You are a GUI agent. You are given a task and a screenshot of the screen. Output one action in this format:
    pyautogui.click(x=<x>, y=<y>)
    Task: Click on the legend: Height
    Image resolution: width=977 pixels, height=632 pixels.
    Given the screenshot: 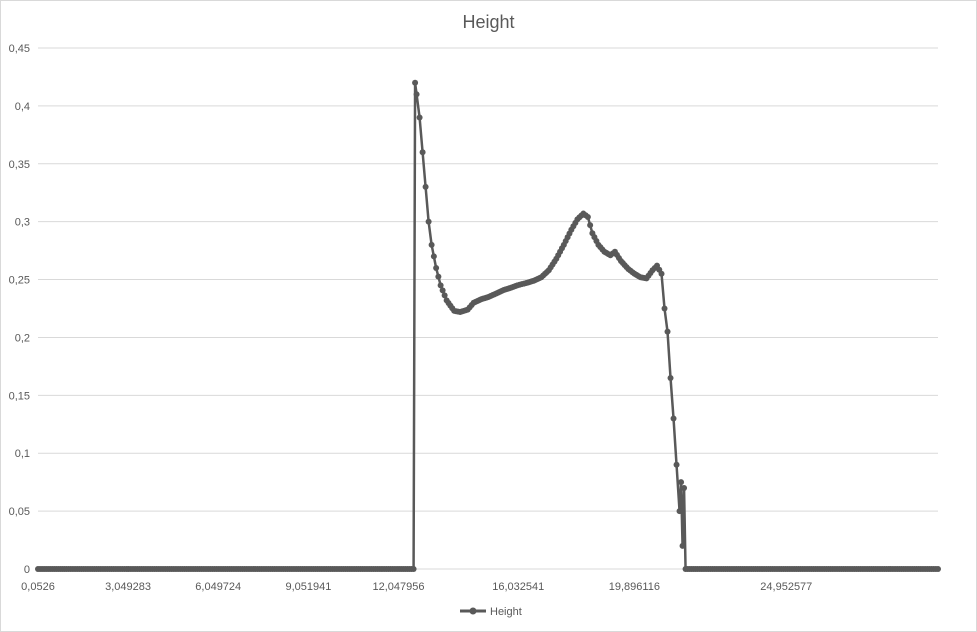 What is the action you would take?
    pyautogui.click(x=491, y=612)
    